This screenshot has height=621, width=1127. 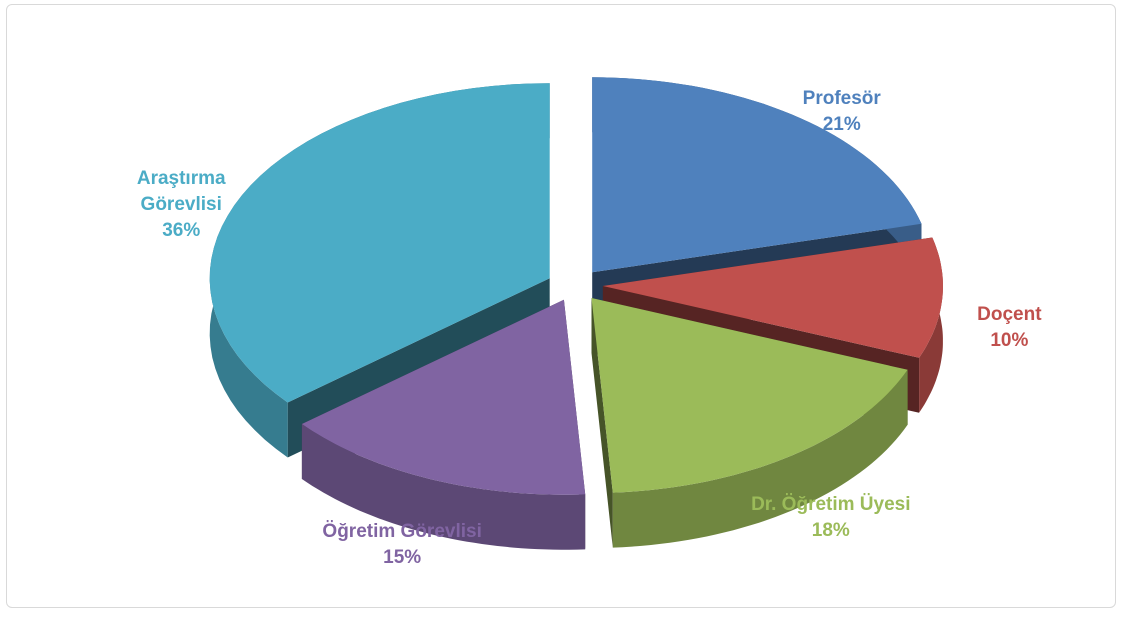 What do you see at coordinates (830, 530) in the screenshot?
I see `value-label: 18%` at bounding box center [830, 530].